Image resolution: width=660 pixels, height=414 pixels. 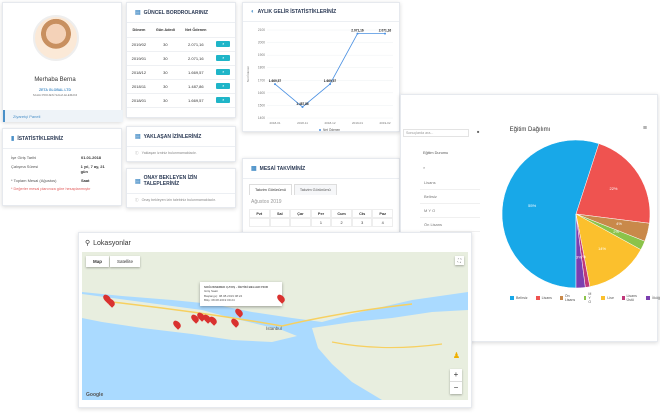 I want to click on calendar-day: 1, so click(x=321, y=222).